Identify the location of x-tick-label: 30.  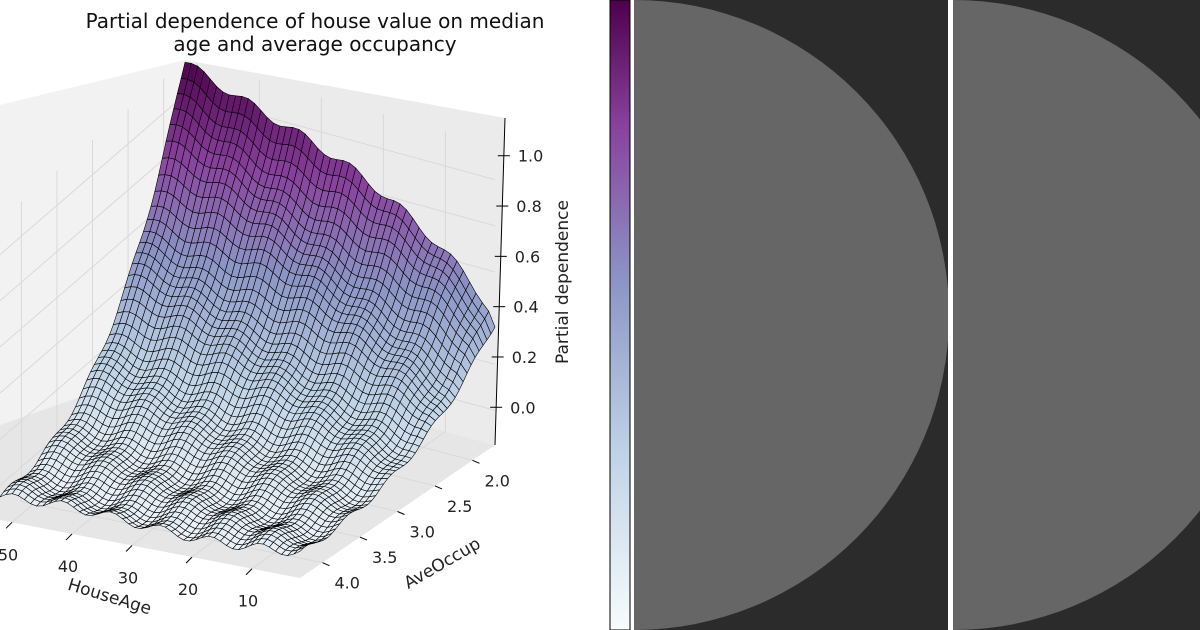
(128, 578).